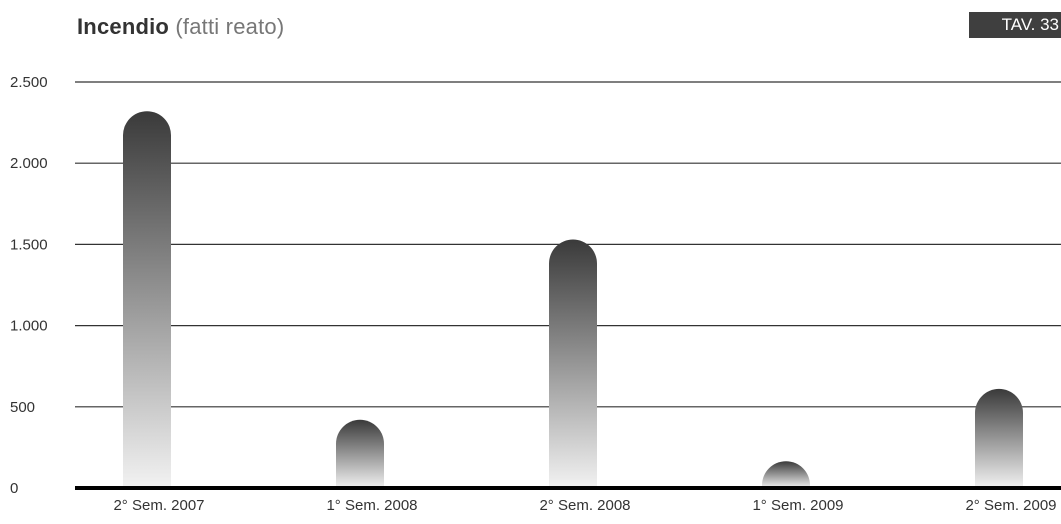 The height and width of the screenshot is (524, 1061). I want to click on x-tick-label: 2° Sem. 2007, so click(158, 505).